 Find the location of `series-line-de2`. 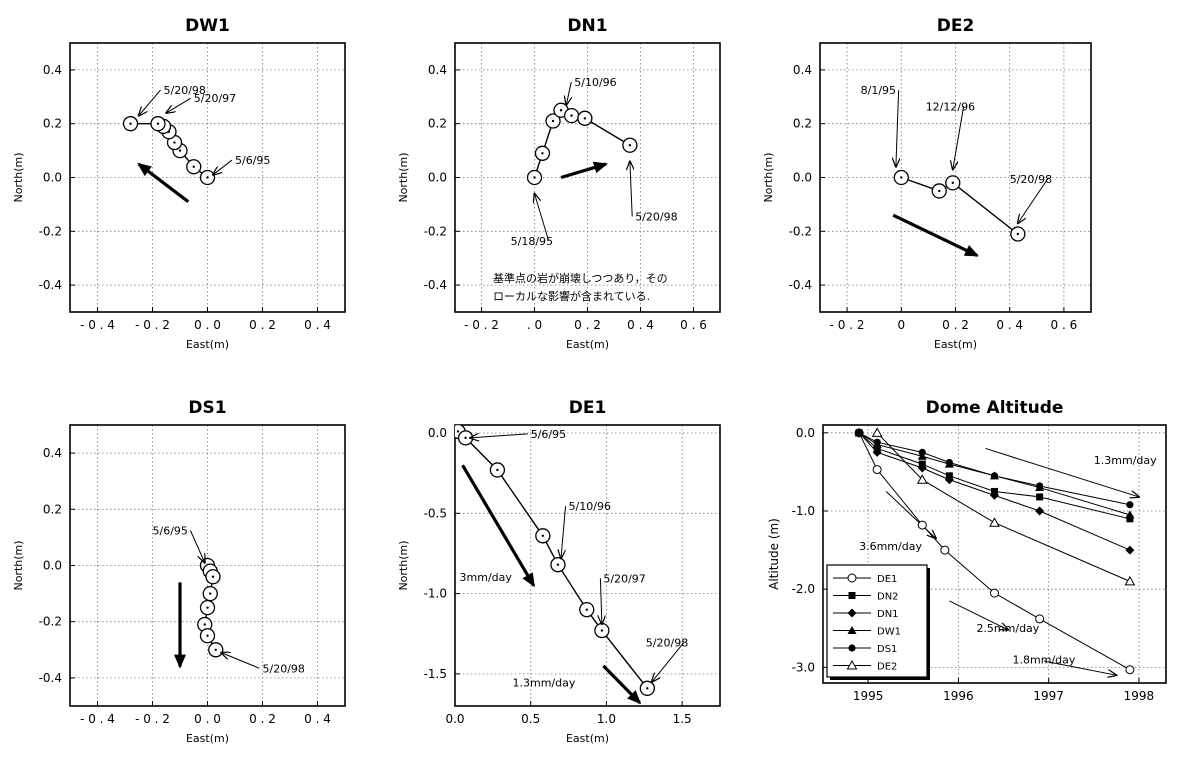

series-line-de2 is located at coordinates (1003, 507).